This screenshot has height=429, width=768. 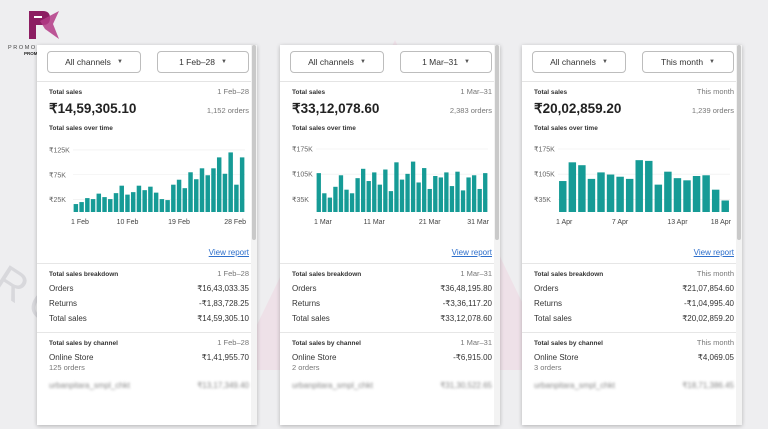 I want to click on channel-row: urbanpitara_smpl_chkt ₹18,71,386.45, so click(x=634, y=385).